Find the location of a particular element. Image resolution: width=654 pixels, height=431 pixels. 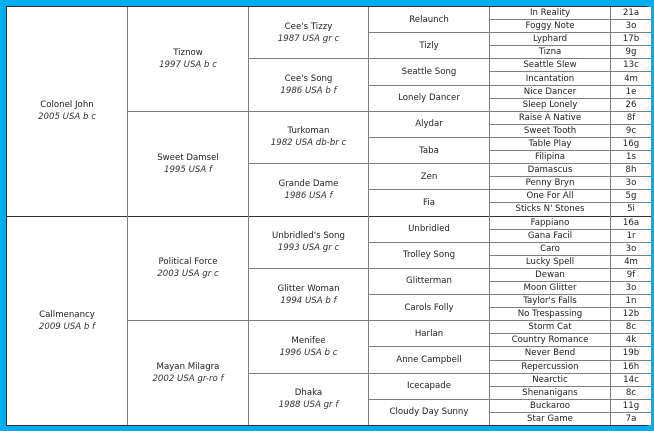

horse-cell-gen5: Nice Dancer is located at coordinates (550, 91).